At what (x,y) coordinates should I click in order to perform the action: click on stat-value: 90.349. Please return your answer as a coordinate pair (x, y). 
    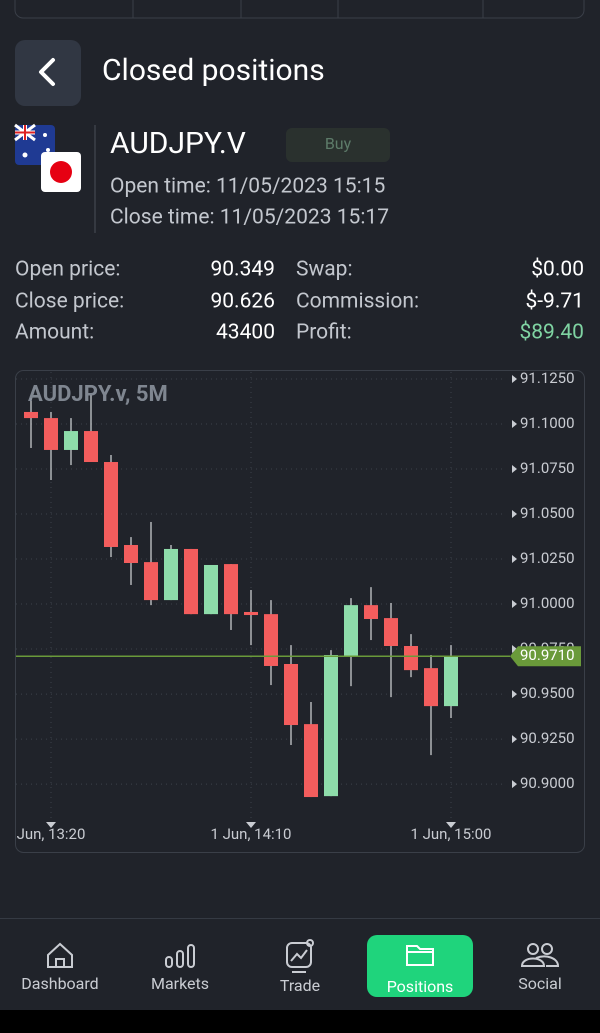
    Looking at the image, I should click on (242, 270).